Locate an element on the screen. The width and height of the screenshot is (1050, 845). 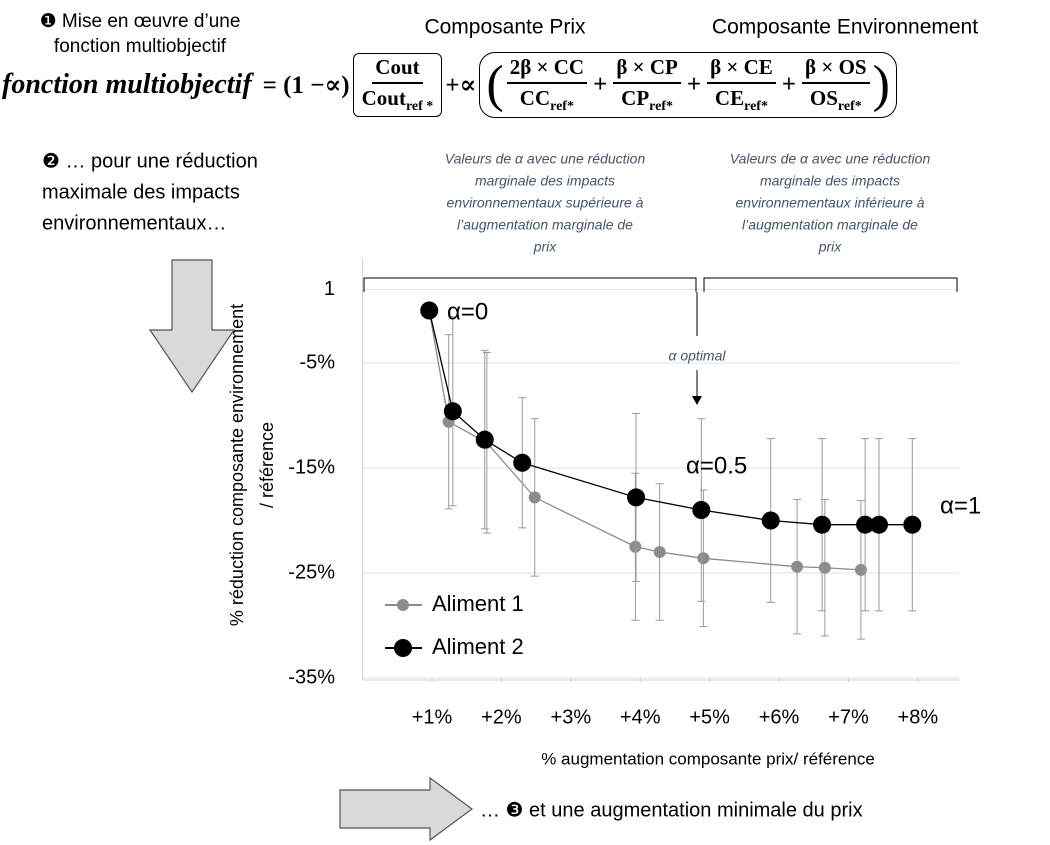
paren: ) is located at coordinates (881, 85).